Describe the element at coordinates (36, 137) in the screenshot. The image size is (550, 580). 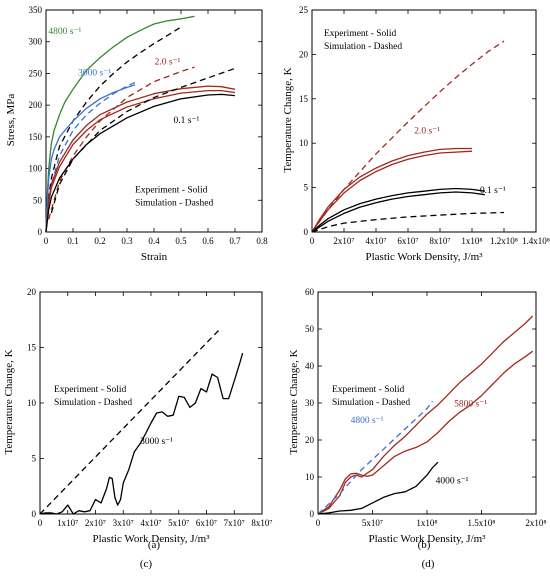
I see `y-tick-label: 150` at that location.